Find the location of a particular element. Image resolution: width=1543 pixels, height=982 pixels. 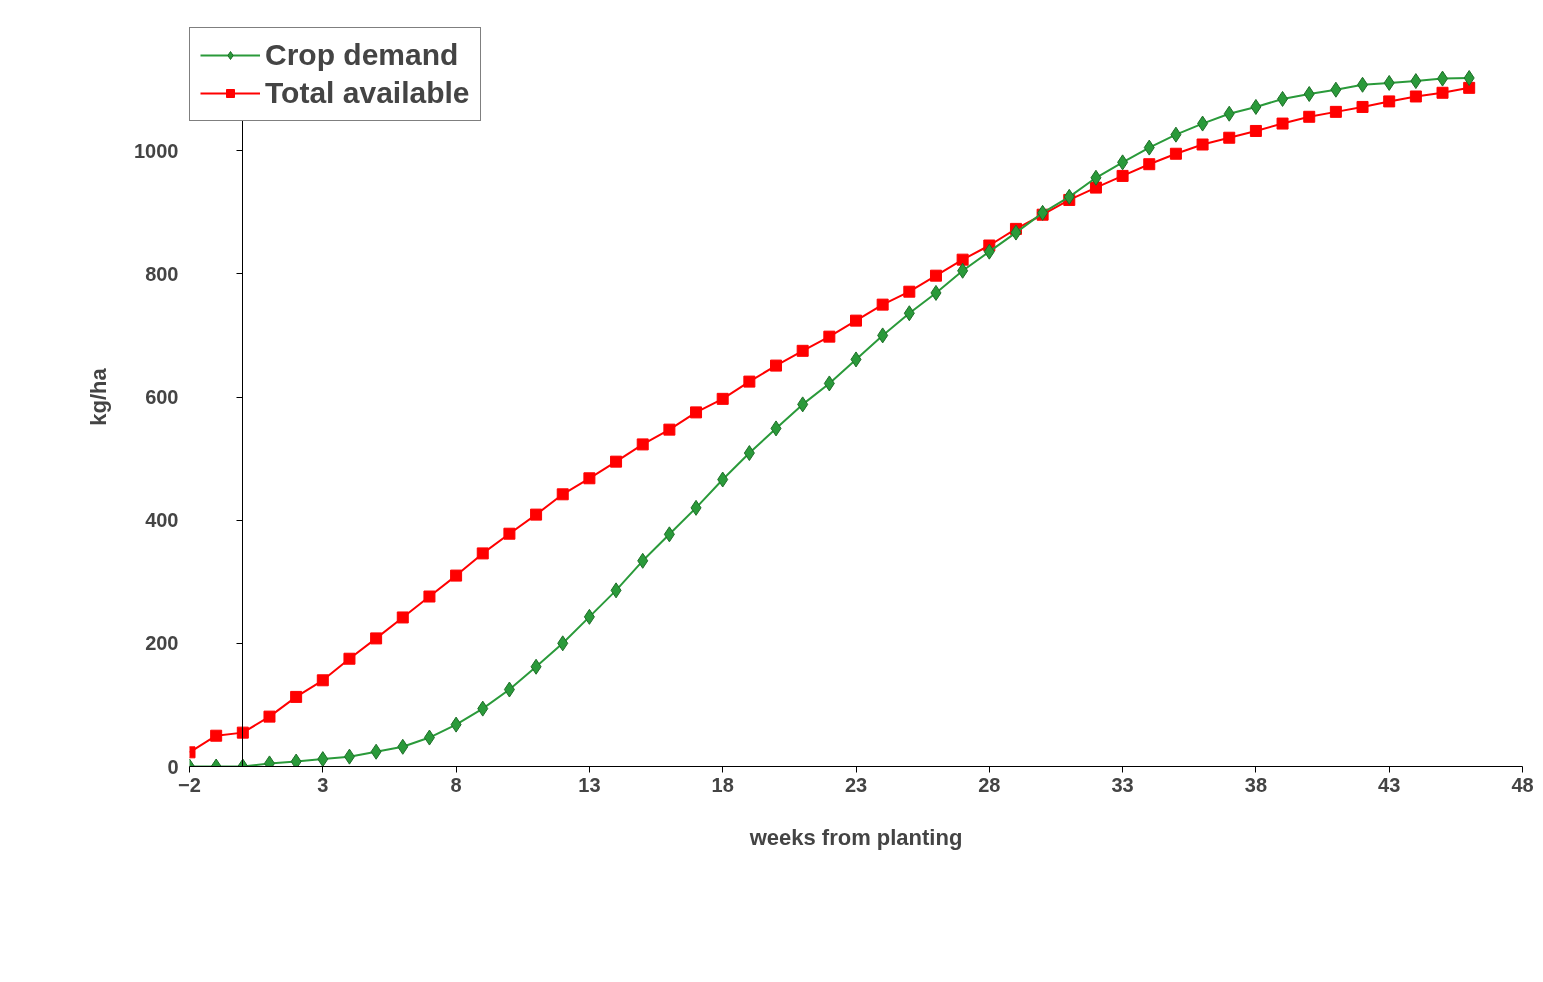

x-tick-label: 13 is located at coordinates (589, 784).